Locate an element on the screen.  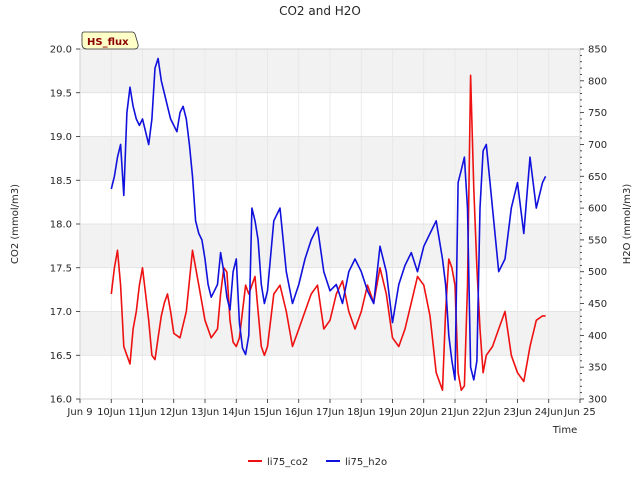
x-tick-label: 22Jun is located at coordinates (486, 412).